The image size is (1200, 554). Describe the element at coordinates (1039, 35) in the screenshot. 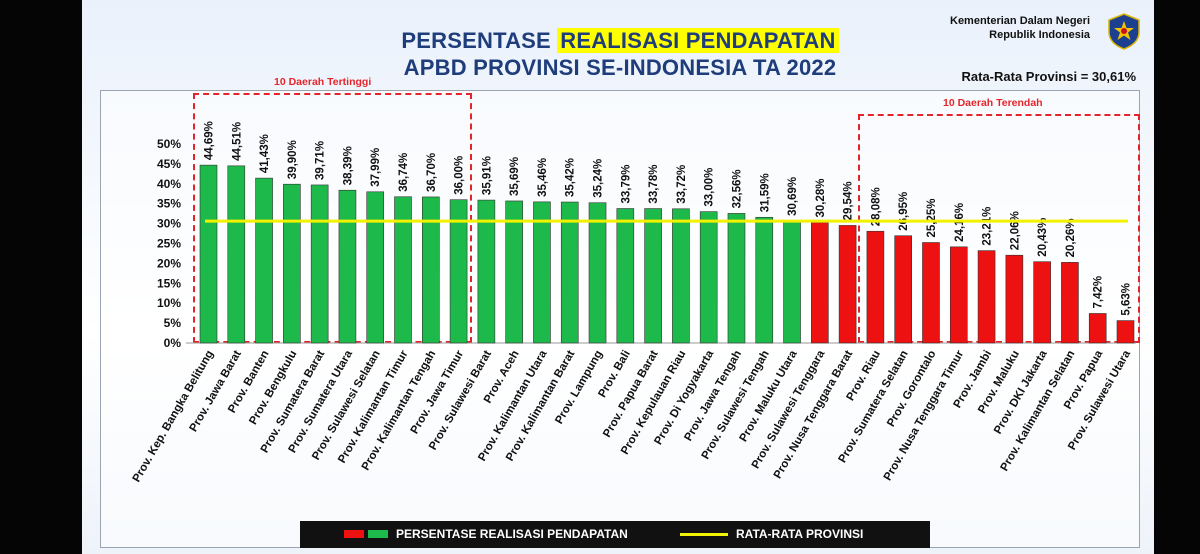

I see `ministry-line2: Republik Indonesia` at that location.